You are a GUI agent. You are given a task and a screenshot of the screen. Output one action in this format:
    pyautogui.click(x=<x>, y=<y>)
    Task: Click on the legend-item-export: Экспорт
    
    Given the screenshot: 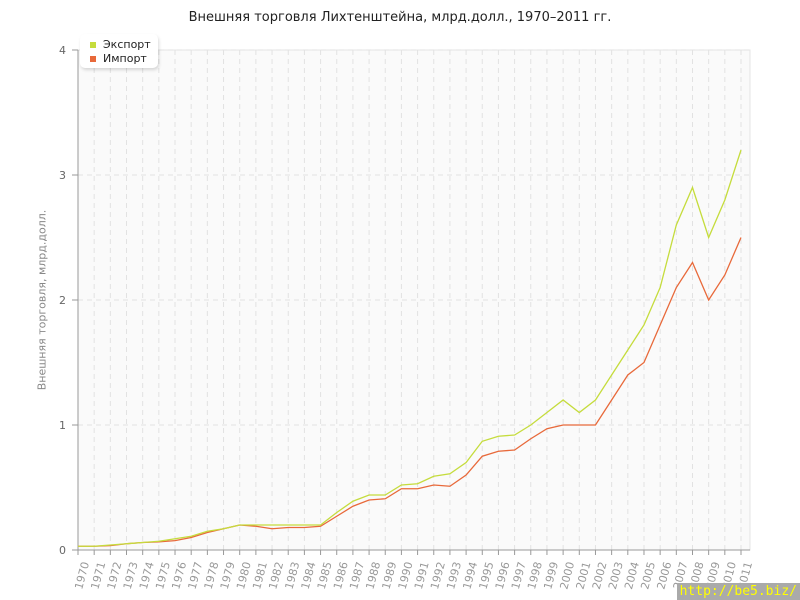 What is the action you would take?
    pyautogui.click(x=120, y=44)
    